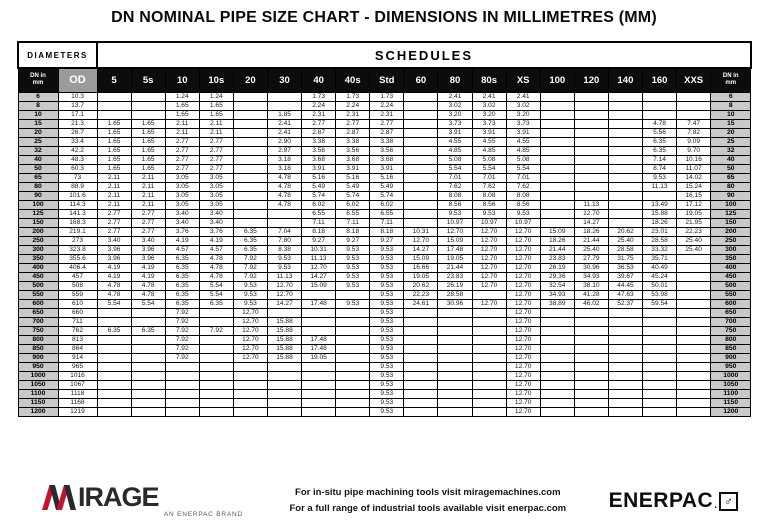 The height and width of the screenshot is (532, 768). What do you see at coordinates (77, 366) in the screenshot?
I see `od-cell: 965` at bounding box center [77, 366].